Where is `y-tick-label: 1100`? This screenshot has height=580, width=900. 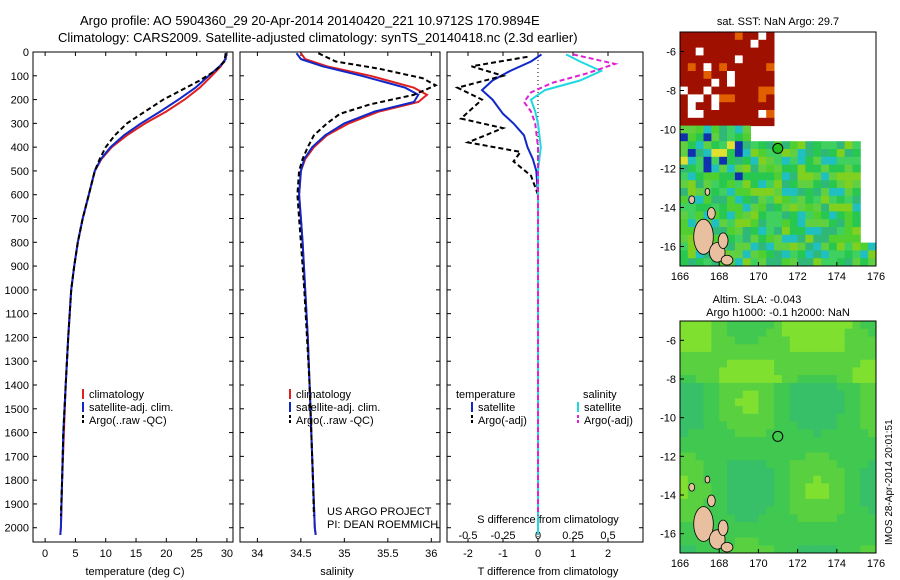 y-tick-label: 1100 is located at coordinates (17, 315).